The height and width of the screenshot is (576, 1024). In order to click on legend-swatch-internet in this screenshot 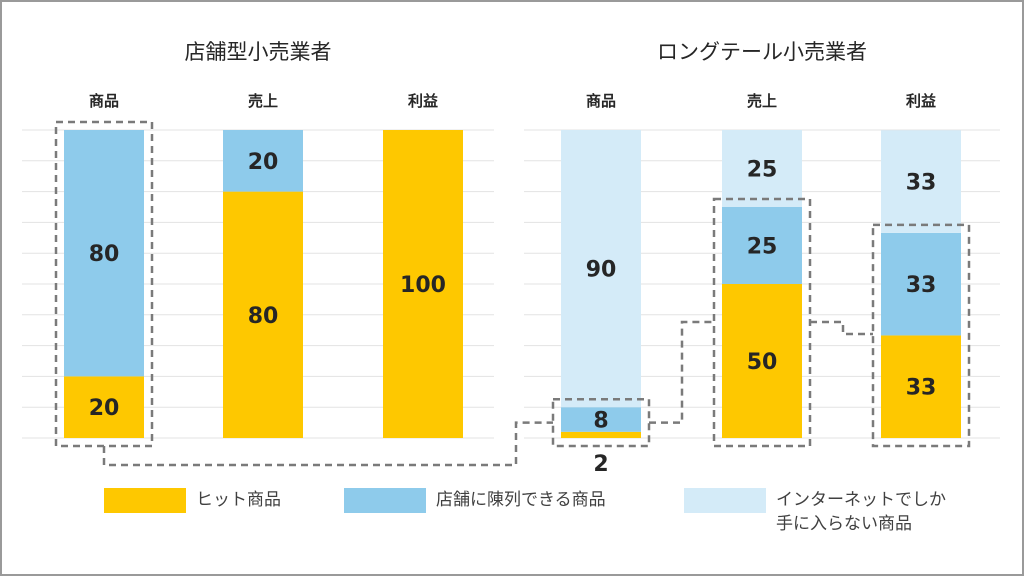, I will do `click(725, 500)`.